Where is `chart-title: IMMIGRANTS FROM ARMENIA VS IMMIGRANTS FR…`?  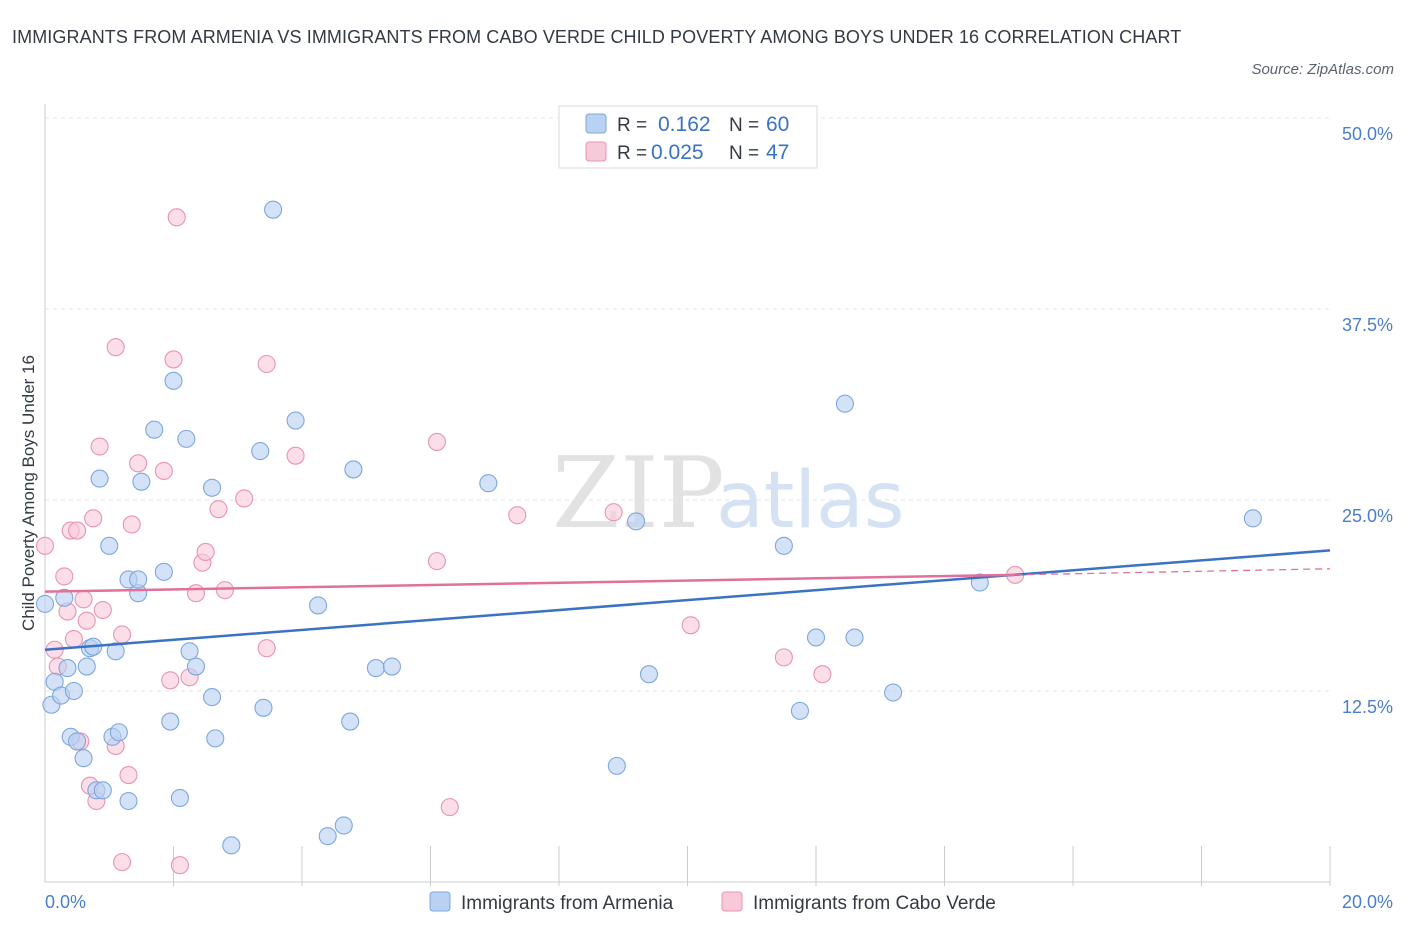 chart-title: IMMIGRANTS FROM ARMENIA VS IMMIGRANTS FR… is located at coordinates (597, 37).